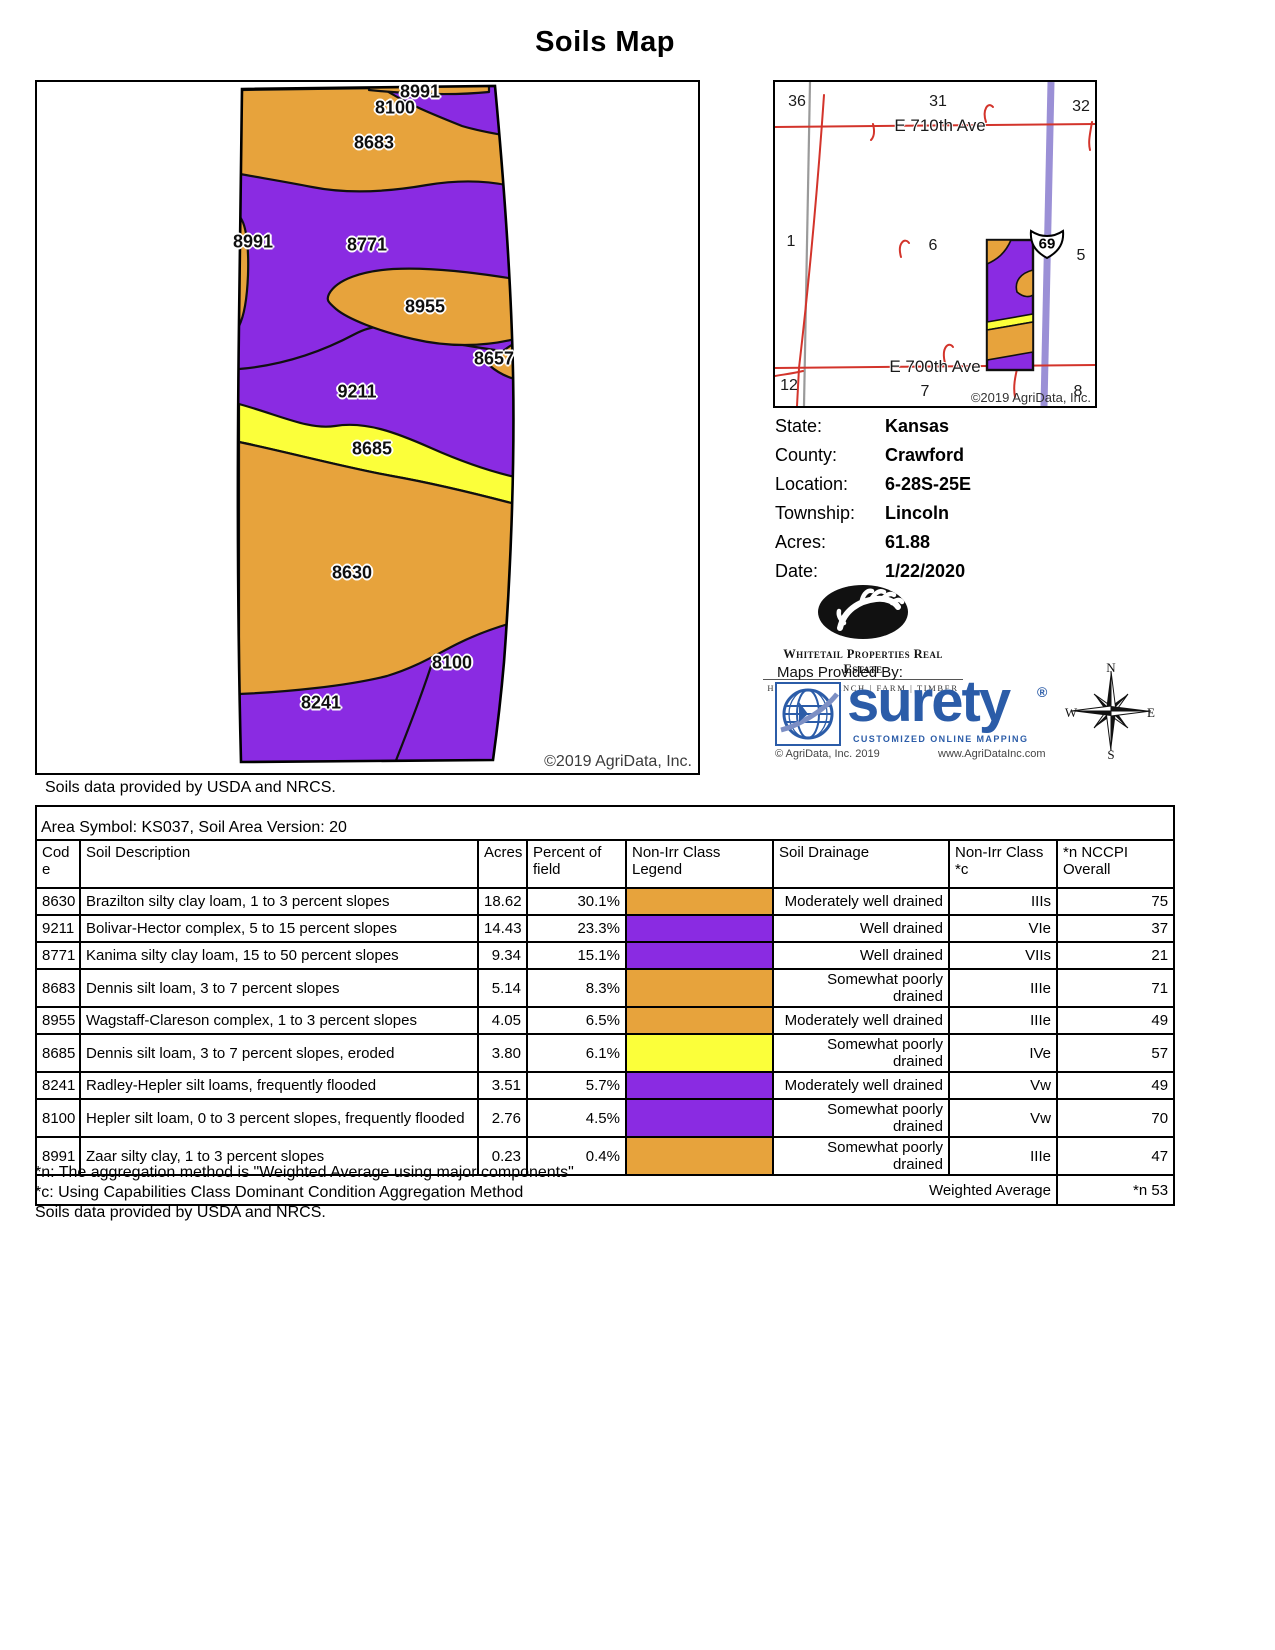 The height and width of the screenshot is (1650, 1275). Describe the element at coordinates (58, 1118) in the screenshot. I see `cell-code: 8100` at that location.